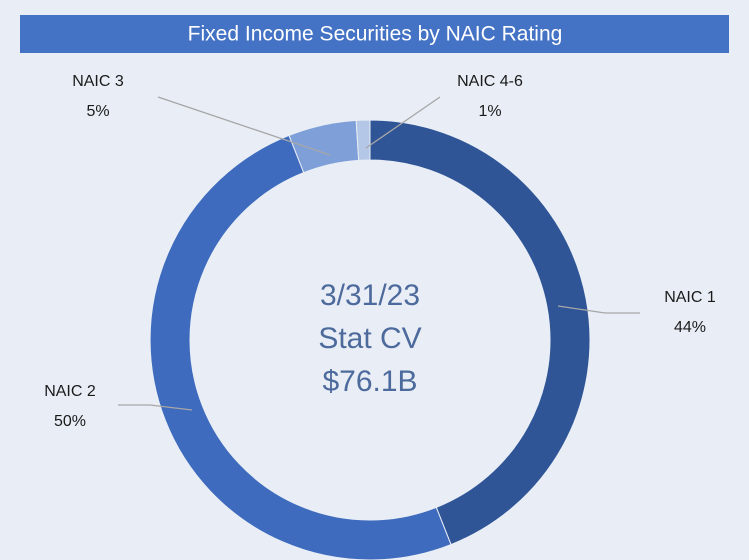 The width and height of the screenshot is (749, 560). I want to click on center-label: Stat CV, so click(369, 338).